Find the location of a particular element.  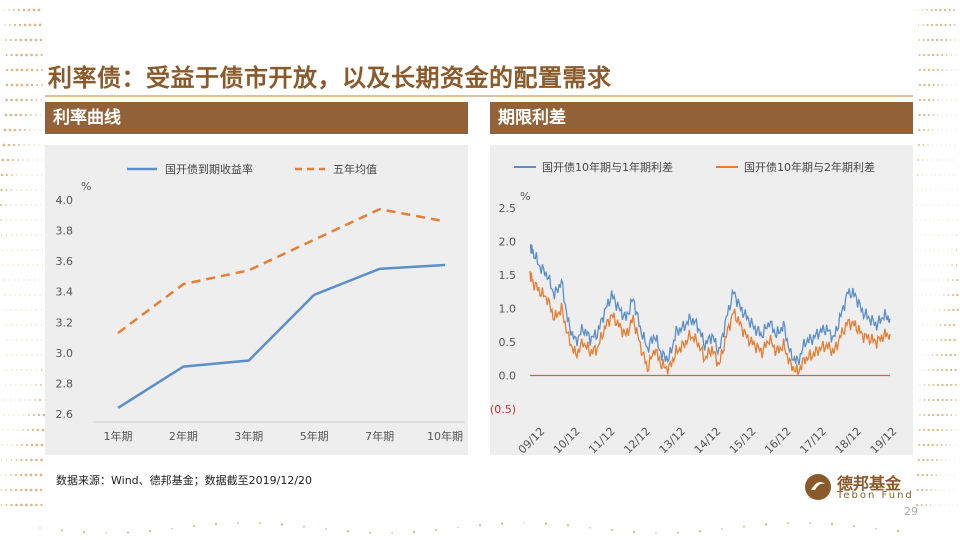

y-tick-label: 2.5 is located at coordinates (508, 208).